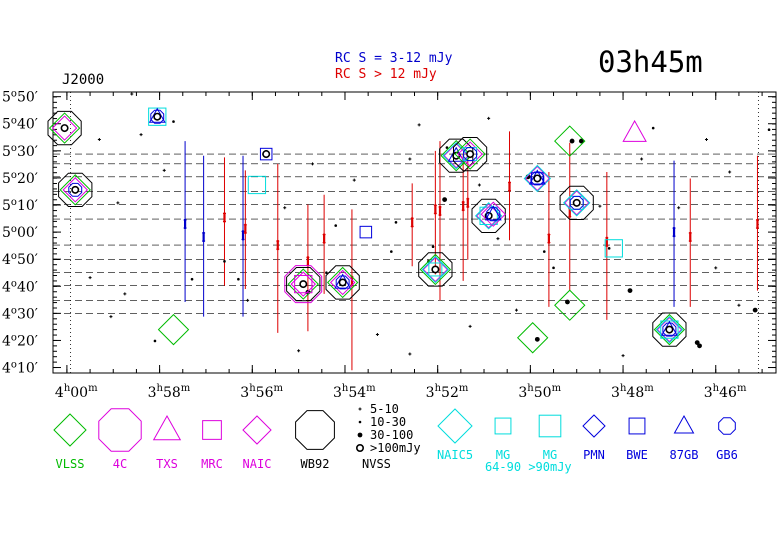  What do you see at coordinates (376, 464) in the screenshot?
I see `legend-nvss-label: NVSS` at bounding box center [376, 464].